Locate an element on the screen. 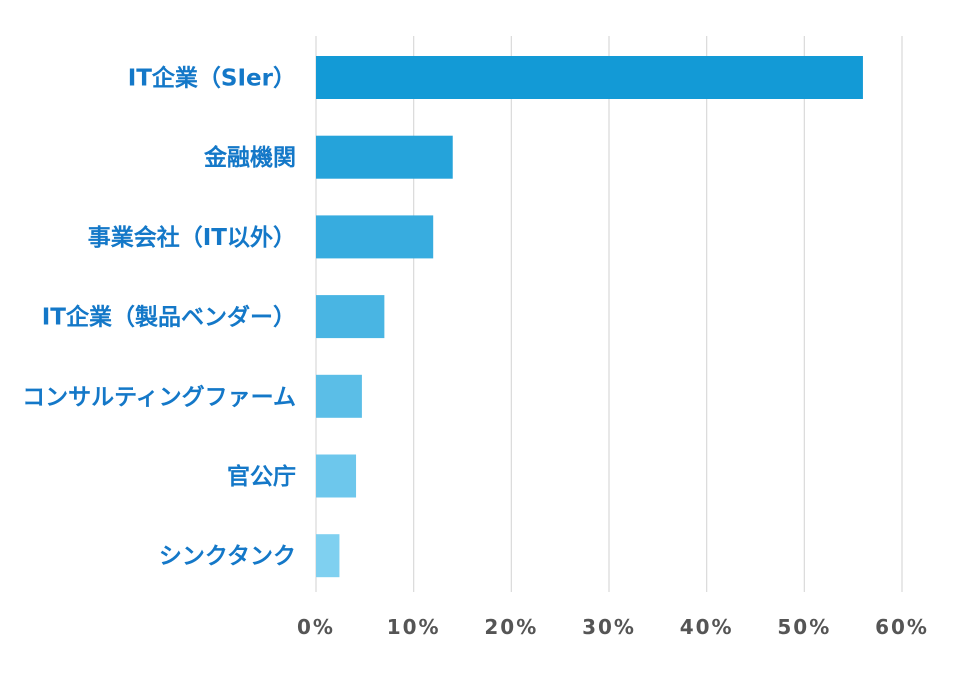 This screenshot has height=681, width=957. x-tick-label-6: 60% is located at coordinates (902, 627).